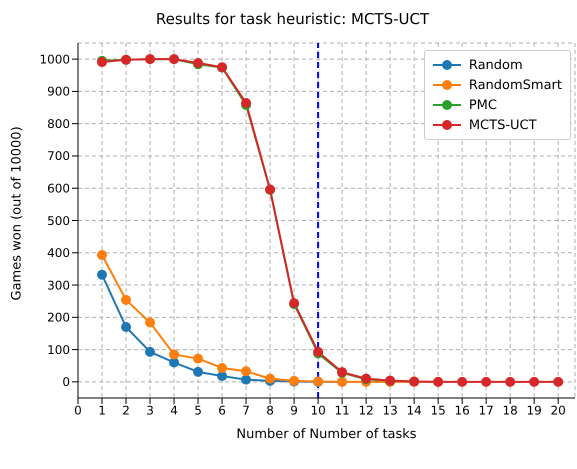  What do you see at coordinates (17, 213) in the screenshot?
I see `y-axis-title: Games won (out of 10000)` at bounding box center [17, 213].